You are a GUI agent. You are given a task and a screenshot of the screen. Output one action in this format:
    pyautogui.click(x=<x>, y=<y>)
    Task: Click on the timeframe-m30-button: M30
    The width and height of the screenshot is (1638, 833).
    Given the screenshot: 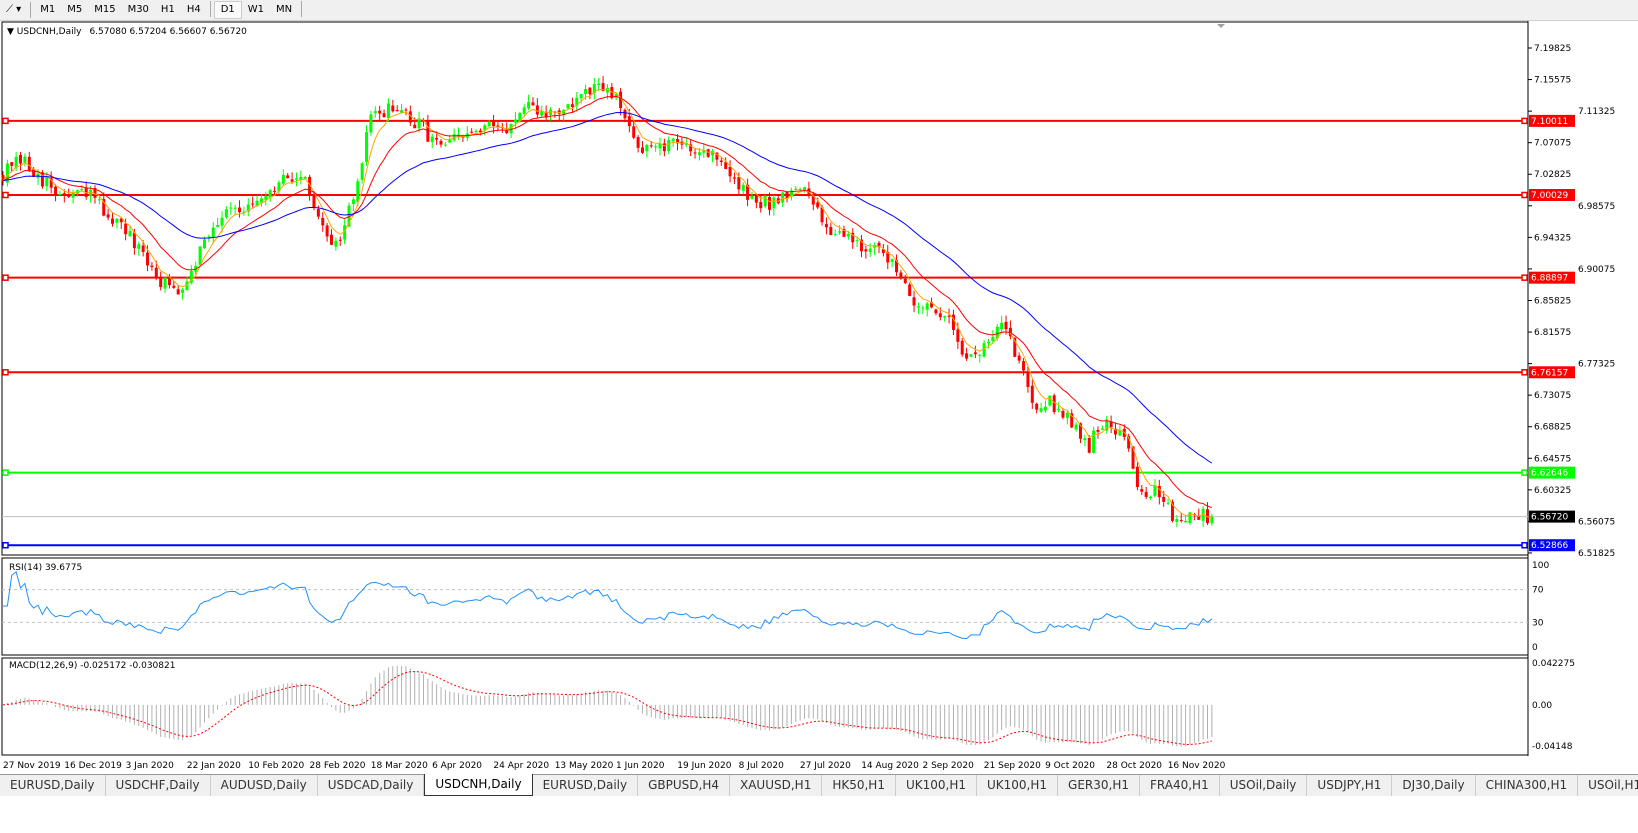 What is the action you would take?
    pyautogui.click(x=138, y=9)
    